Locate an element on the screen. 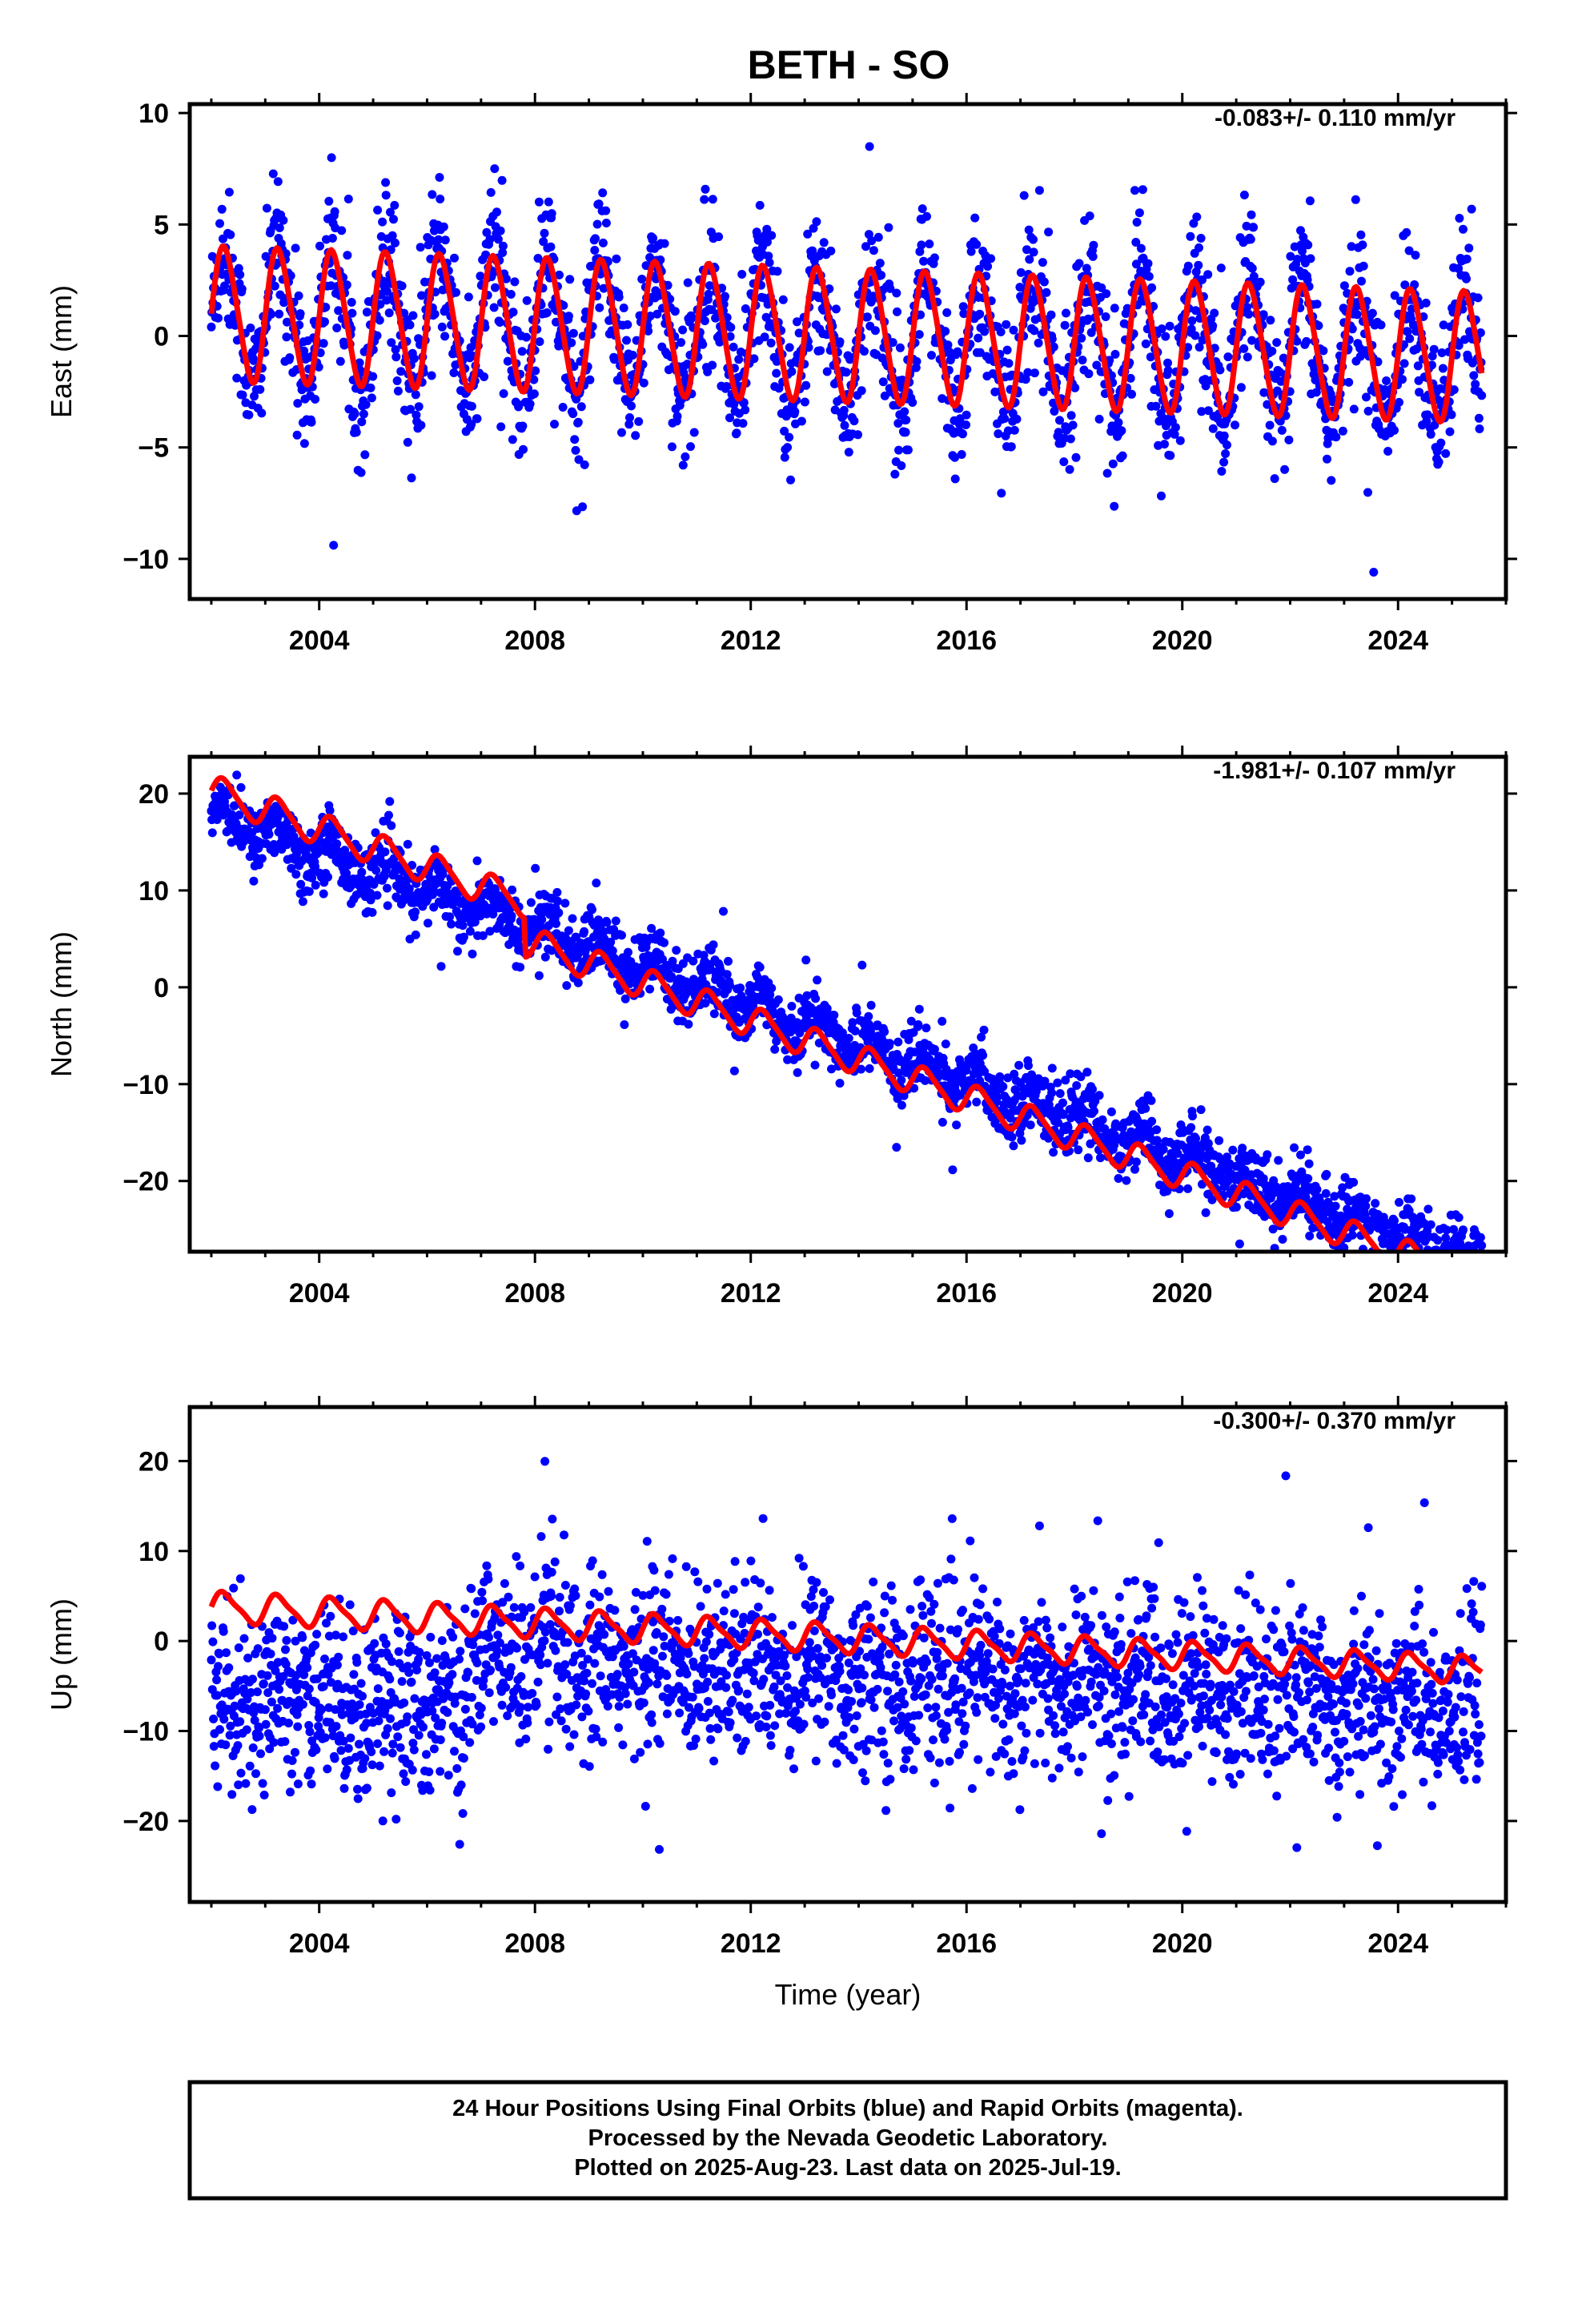 This screenshot has height=2324, width=1582. x-tick-label: 2024 is located at coordinates (1397, 1294).